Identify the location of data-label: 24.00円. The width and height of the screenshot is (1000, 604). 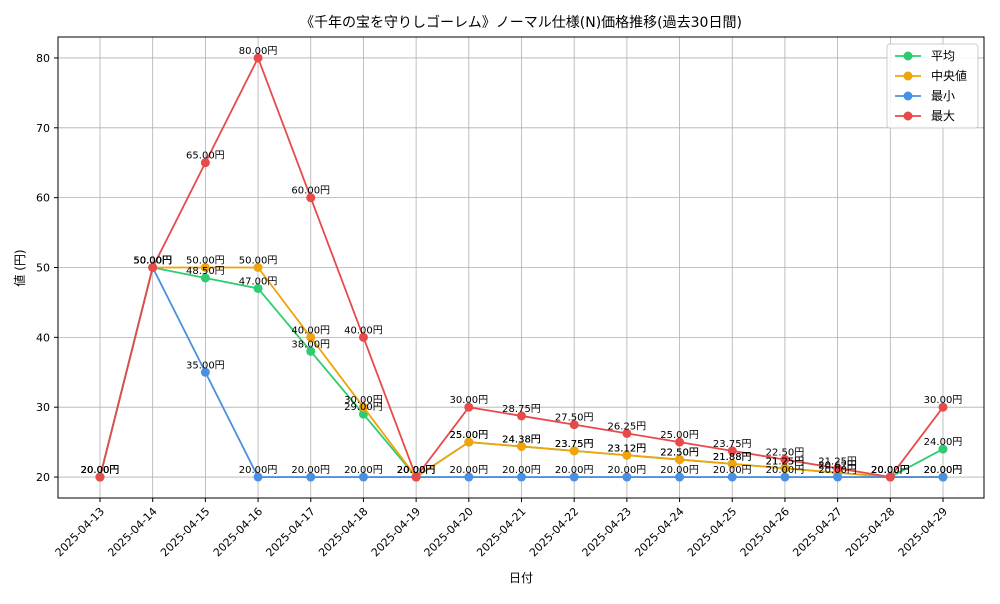
(943, 442).